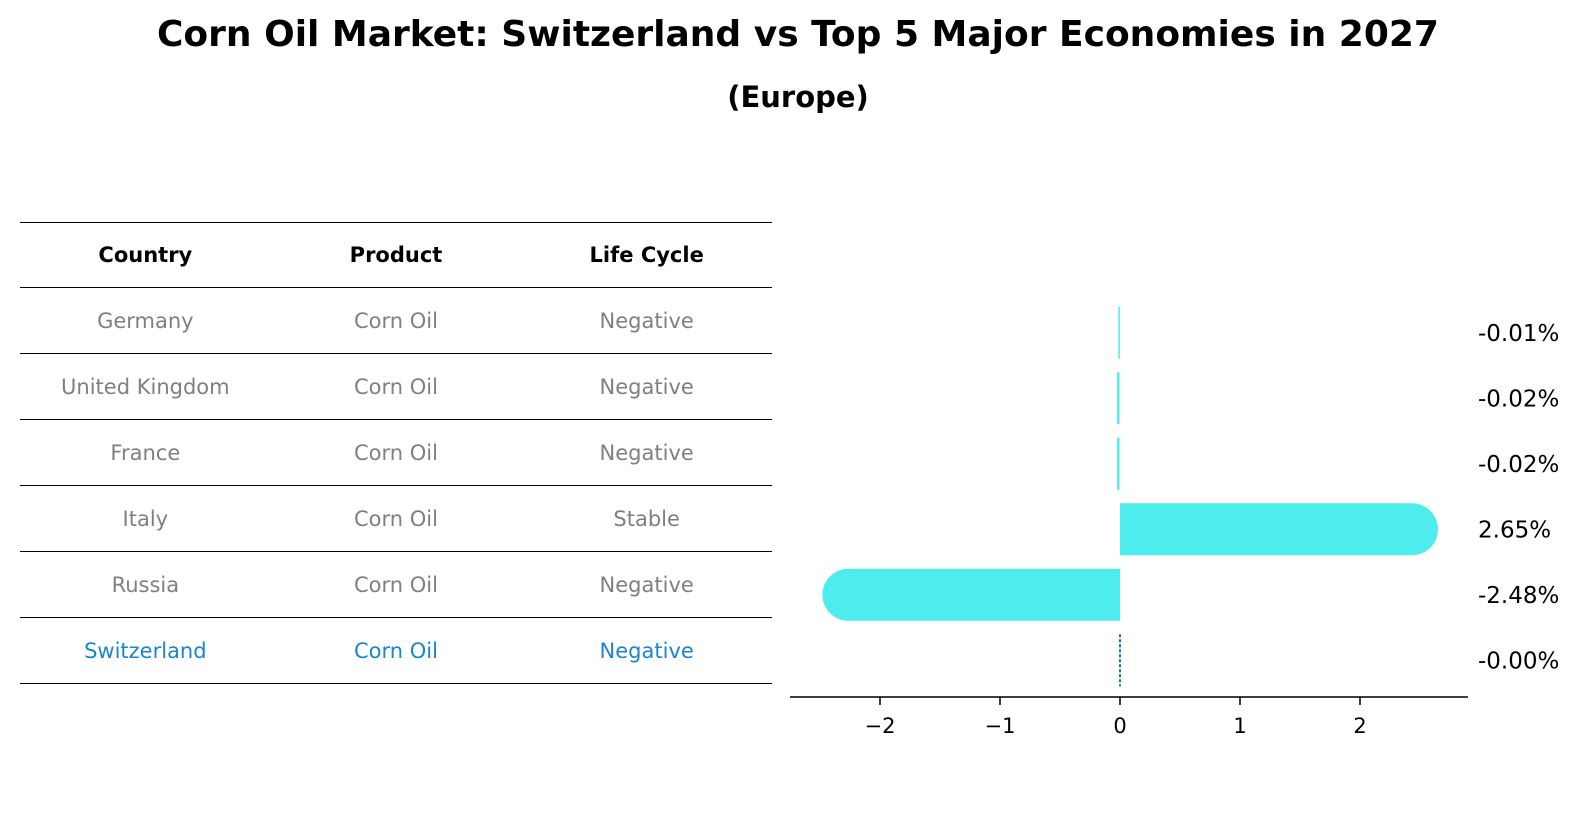  Describe the element at coordinates (1359, 726) in the screenshot. I see `x-tick-label: 2` at that location.